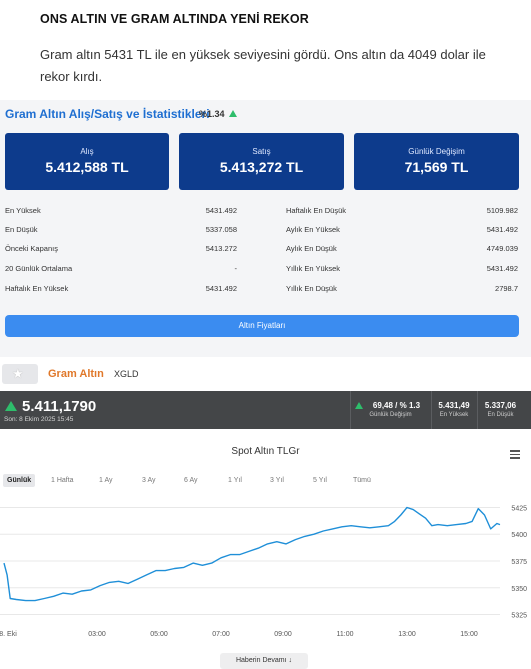 The height and width of the screenshot is (669, 531). I want to click on gold-widget-title: Gram Altın Alış/Satış ve İstatistikleri, so click(107, 114).